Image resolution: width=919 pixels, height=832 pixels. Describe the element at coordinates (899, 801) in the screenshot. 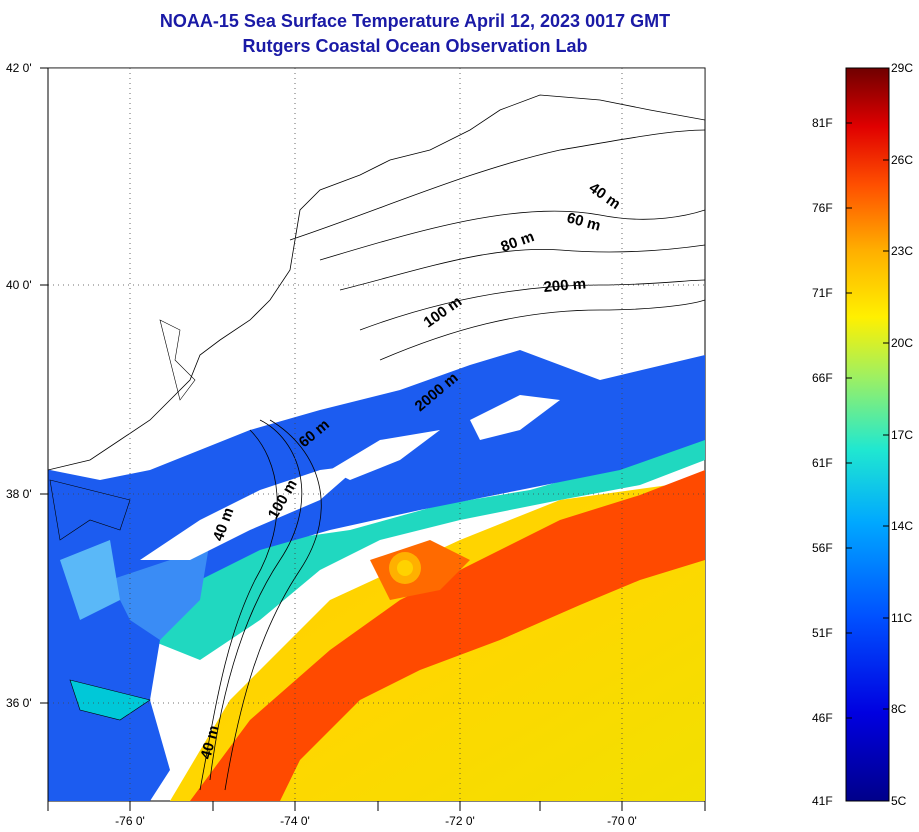

I see `colorbar-c-label: 5C` at that location.